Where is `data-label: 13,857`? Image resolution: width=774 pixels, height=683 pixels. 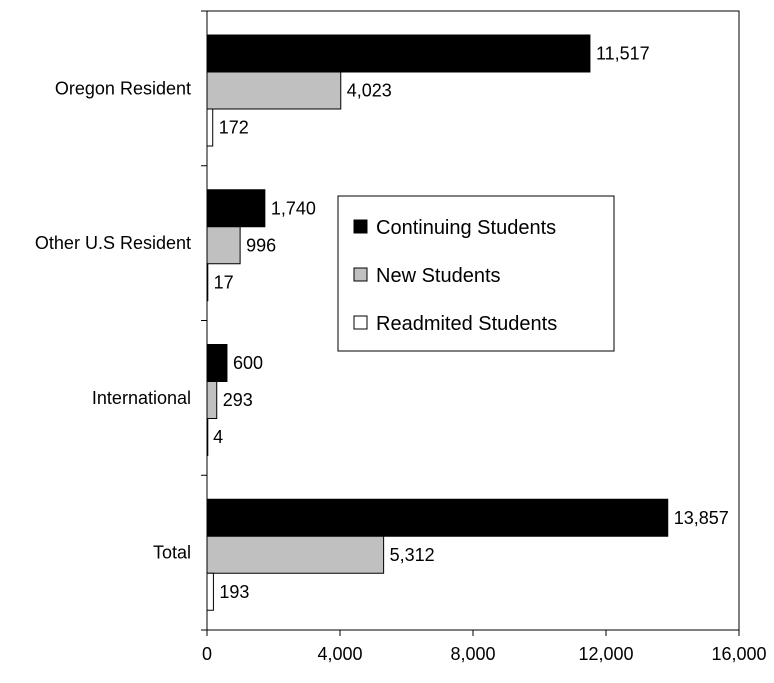
data-label: 13,857 is located at coordinates (701, 518).